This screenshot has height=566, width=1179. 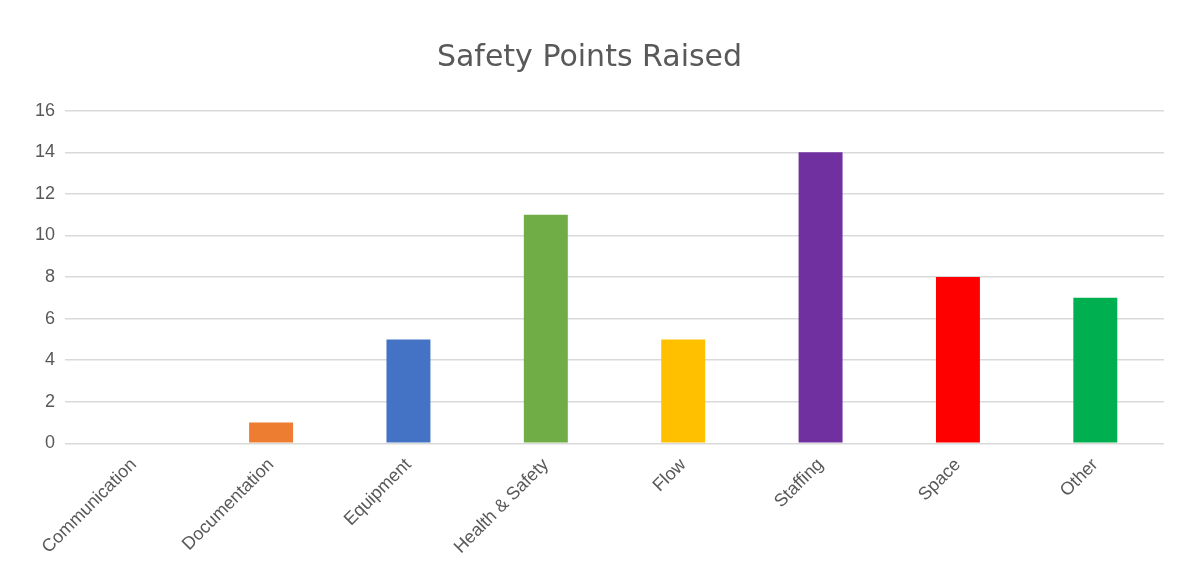 I want to click on y-tick-label: 2, so click(x=50, y=400).